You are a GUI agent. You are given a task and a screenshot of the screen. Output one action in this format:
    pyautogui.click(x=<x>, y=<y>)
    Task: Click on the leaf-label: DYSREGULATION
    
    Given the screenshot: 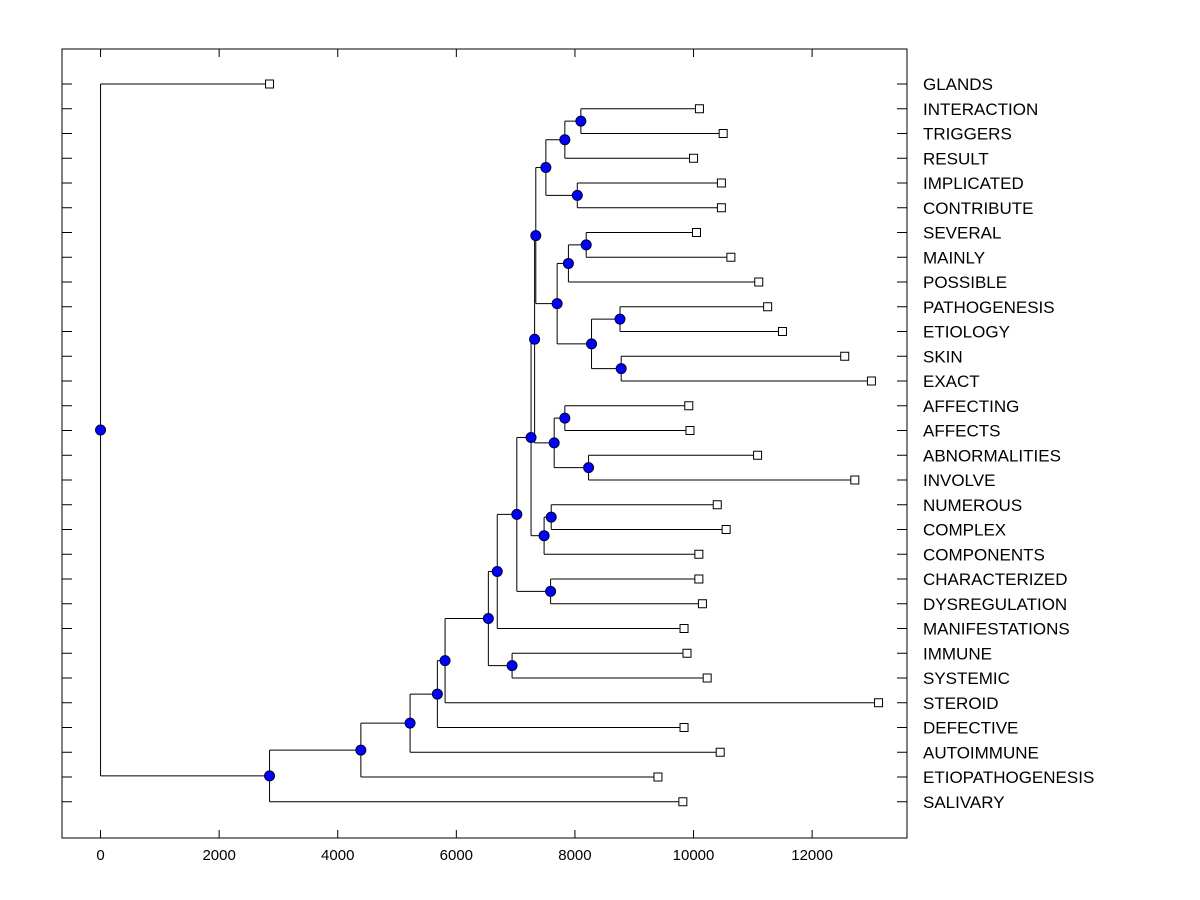 What is the action you would take?
    pyautogui.click(x=995, y=604)
    